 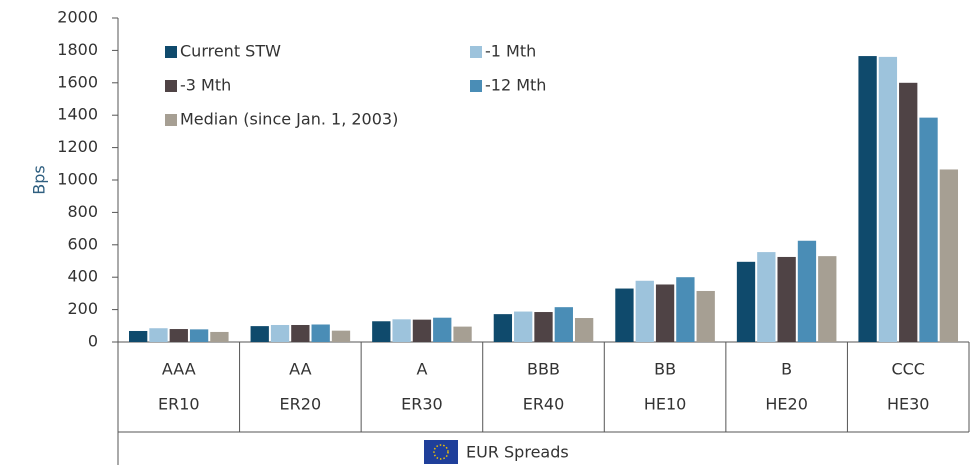 What do you see at coordinates (510, 51) in the screenshot?
I see `legend-label: -1 Mth` at bounding box center [510, 51].